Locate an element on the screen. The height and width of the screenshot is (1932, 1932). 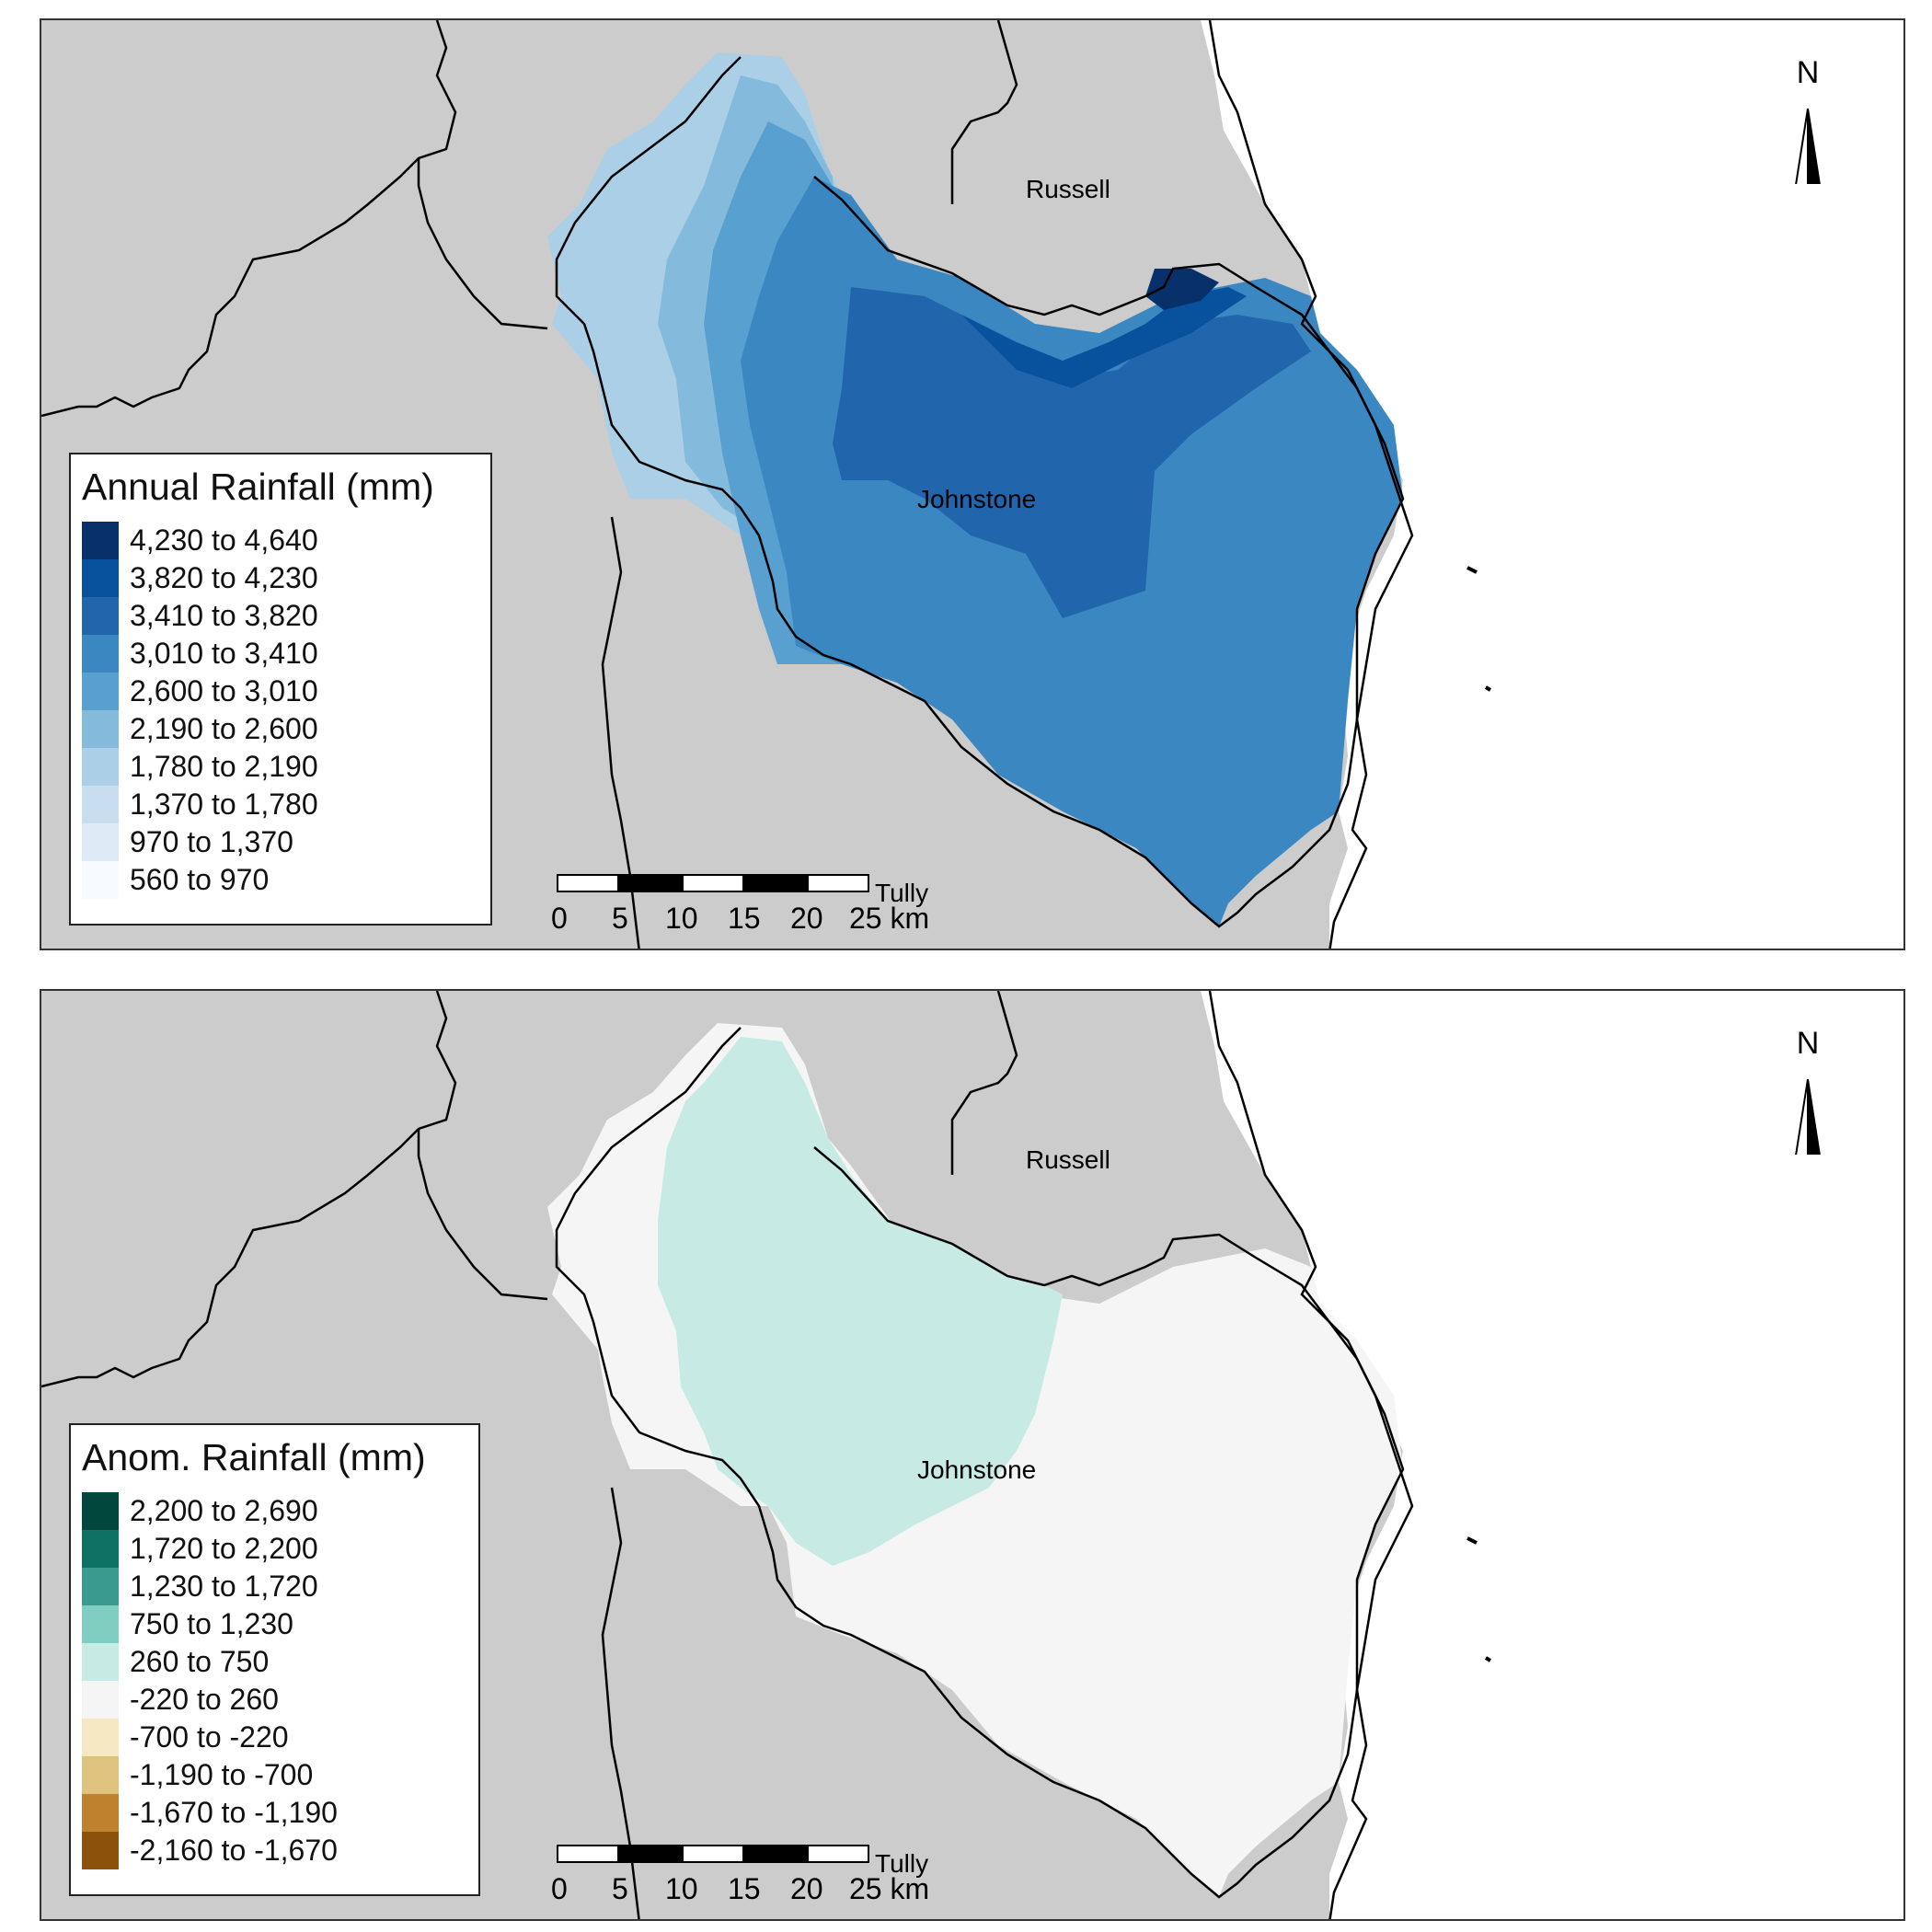
scale-tick-label: 25 km is located at coordinates (889, 918).